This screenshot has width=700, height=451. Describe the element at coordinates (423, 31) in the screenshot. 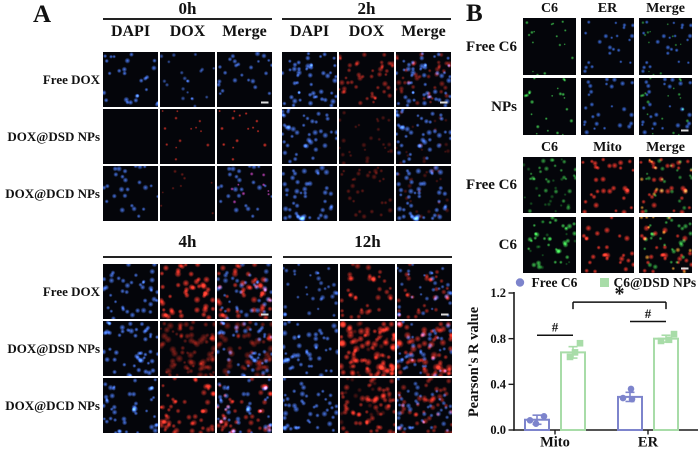

I see `column-header-2h-merge: Merge` at that location.